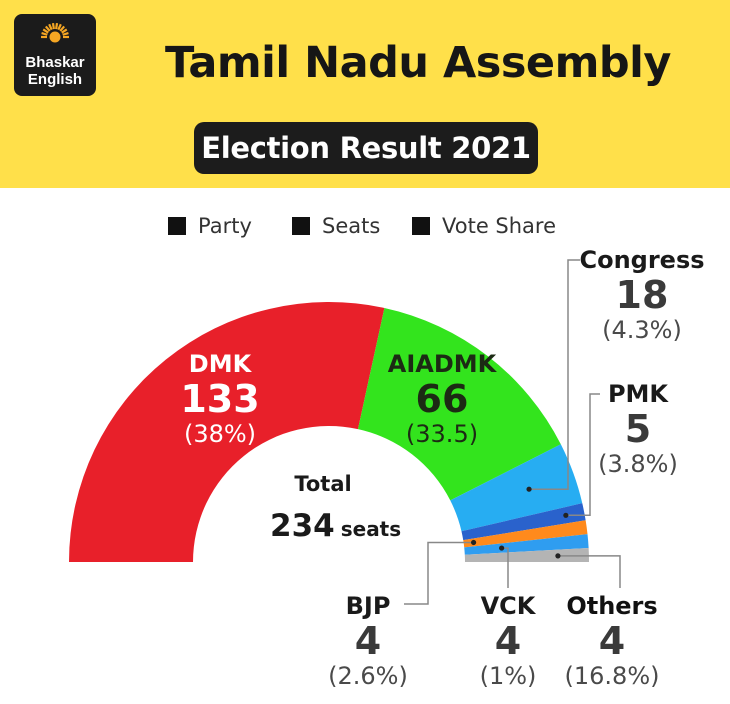 The image size is (730, 704). What do you see at coordinates (529, 489) in the screenshot?
I see `leader-dot-congress` at bounding box center [529, 489].